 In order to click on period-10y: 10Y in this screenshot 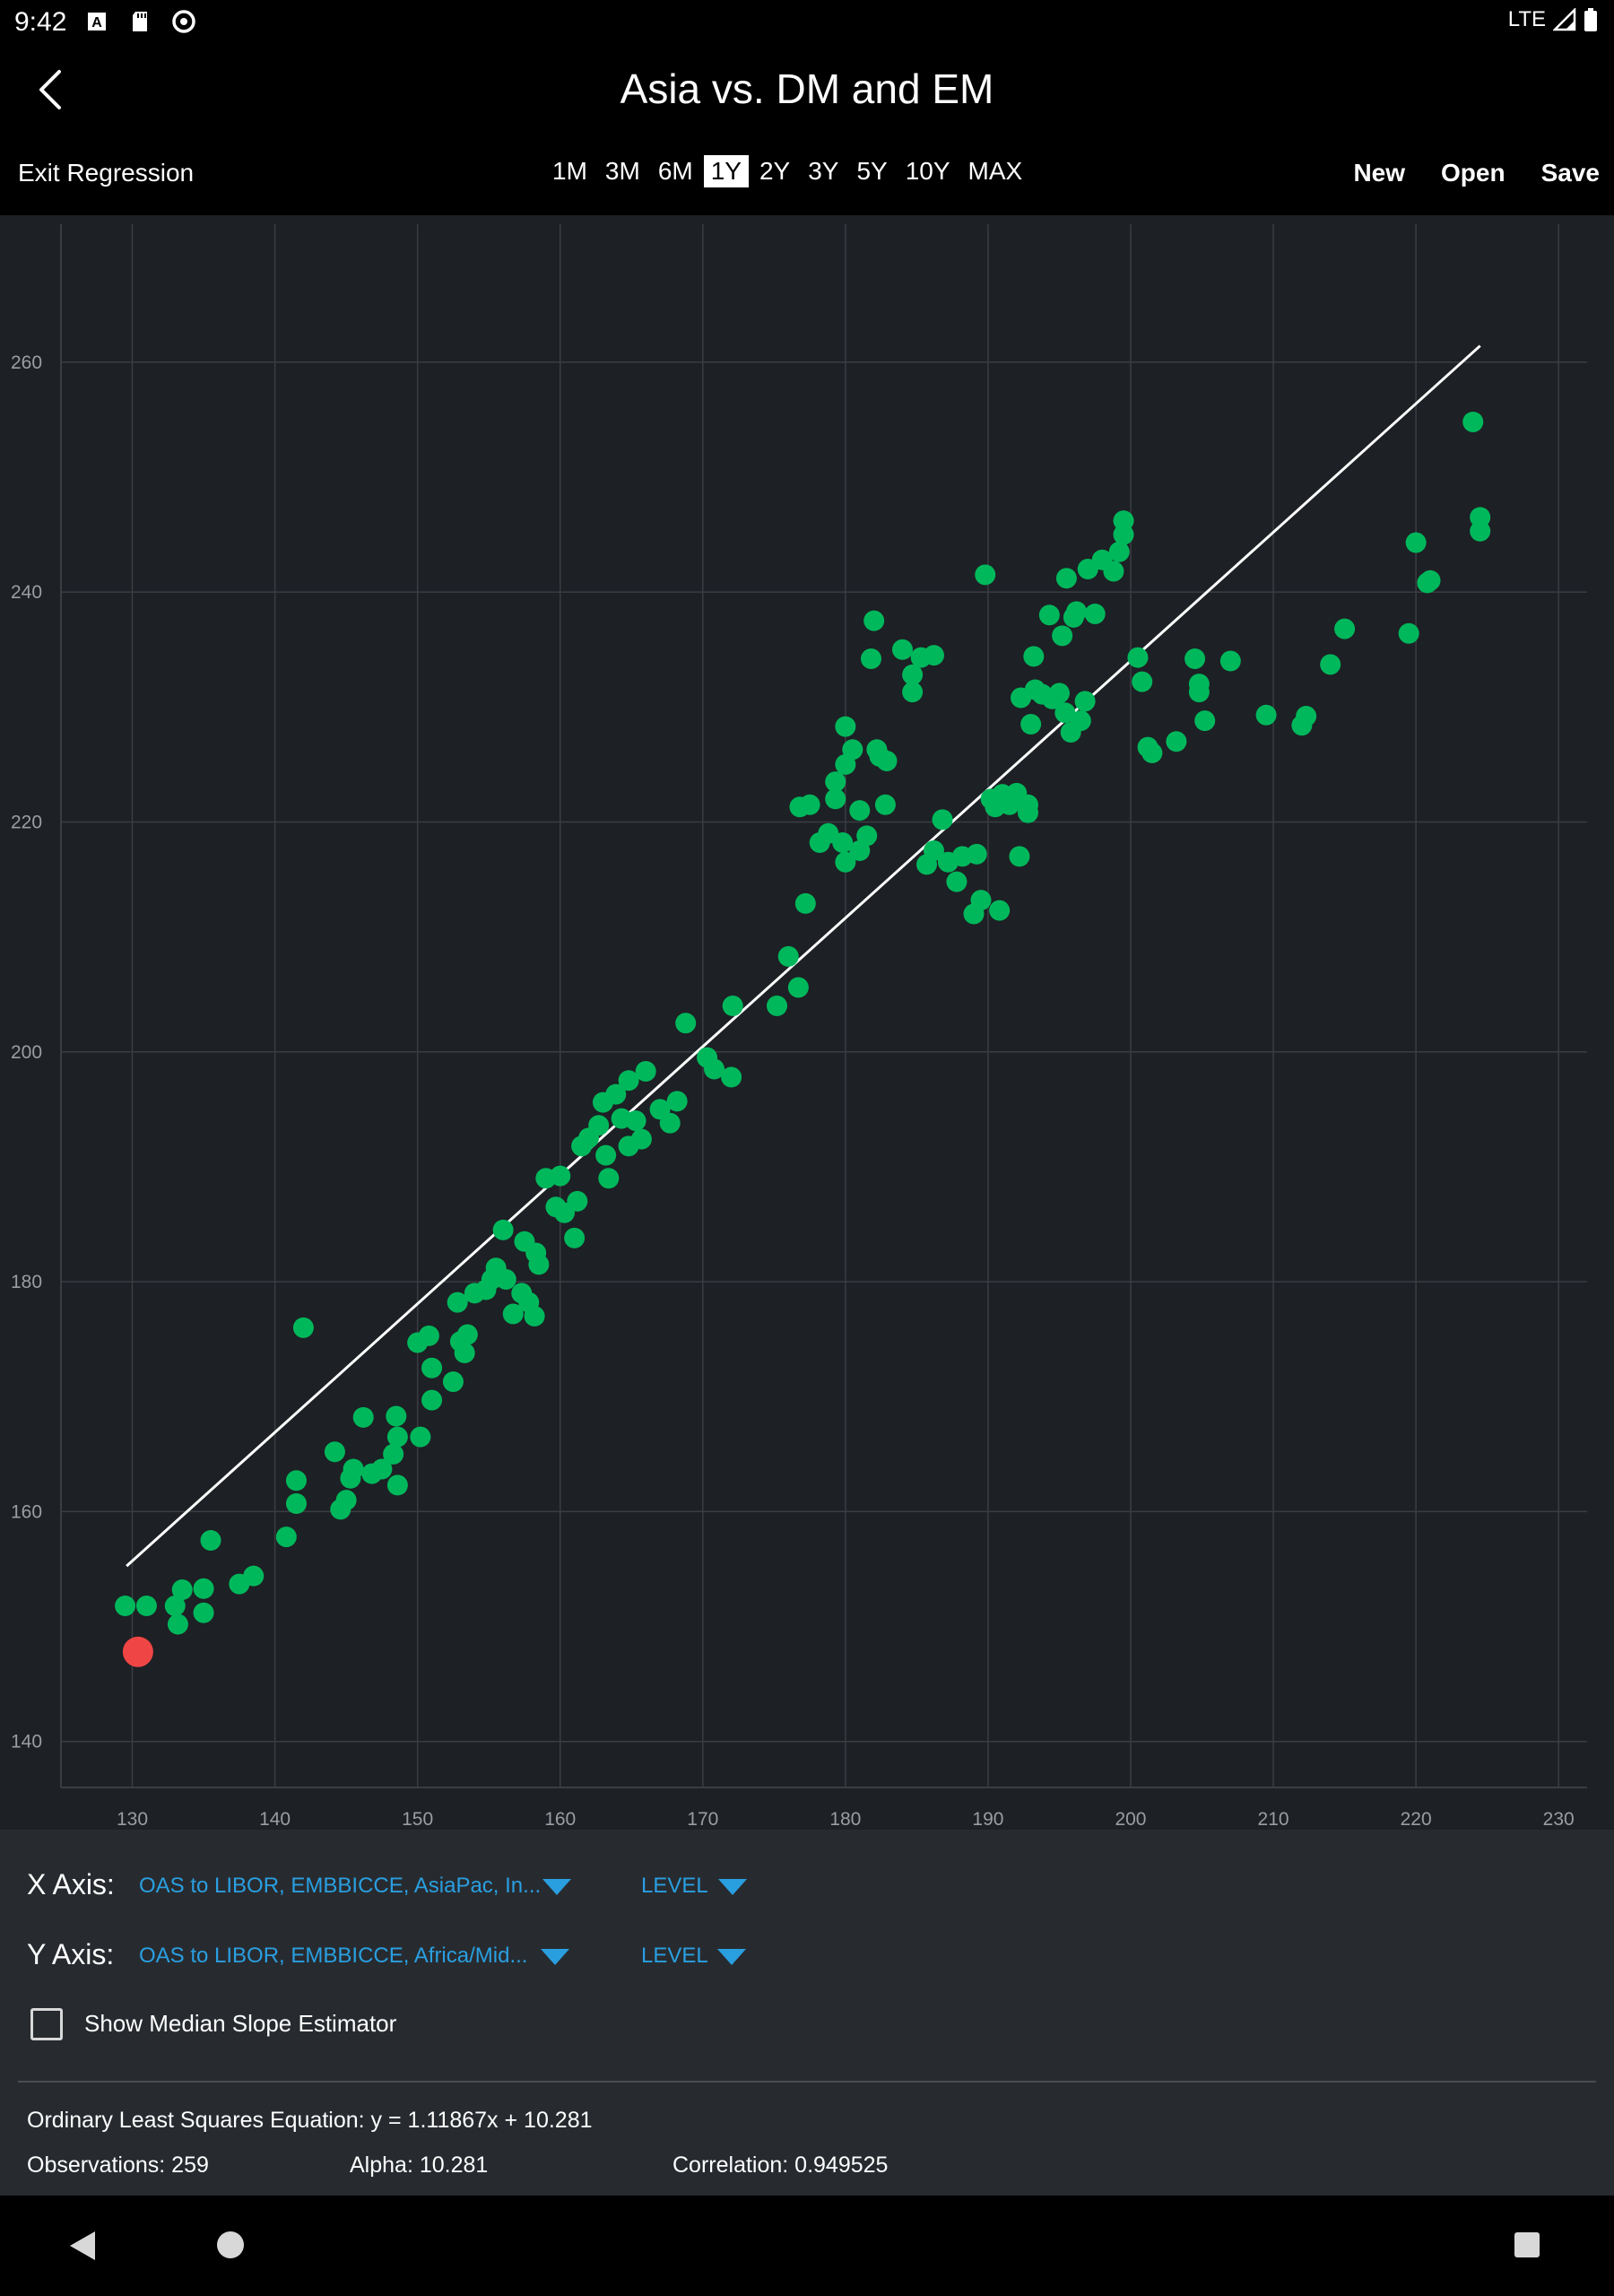, I will do `click(928, 171)`.